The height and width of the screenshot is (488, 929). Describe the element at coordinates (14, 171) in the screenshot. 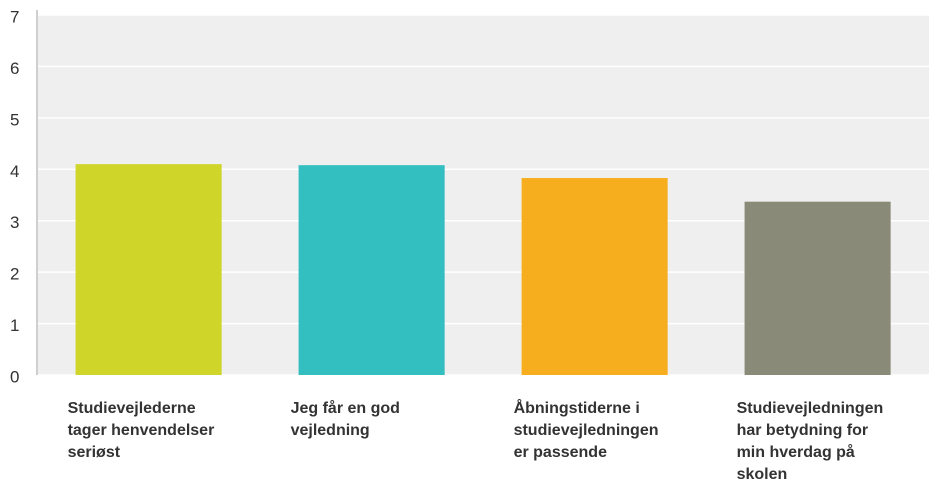

I see `y-tick-label: 4` at that location.